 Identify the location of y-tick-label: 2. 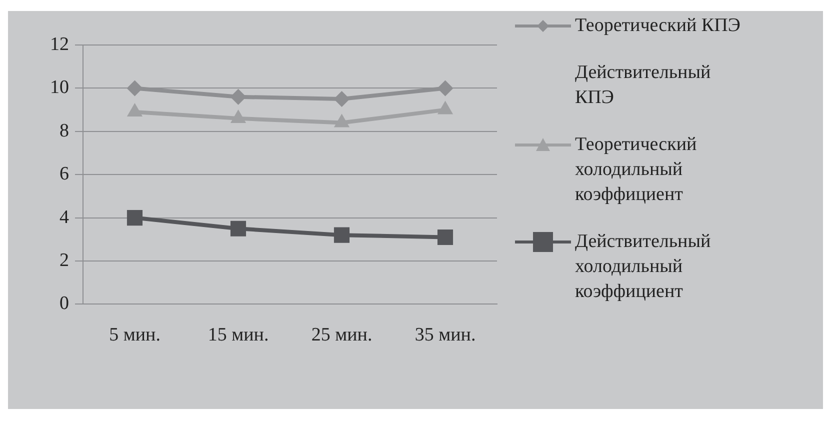
(64, 260).